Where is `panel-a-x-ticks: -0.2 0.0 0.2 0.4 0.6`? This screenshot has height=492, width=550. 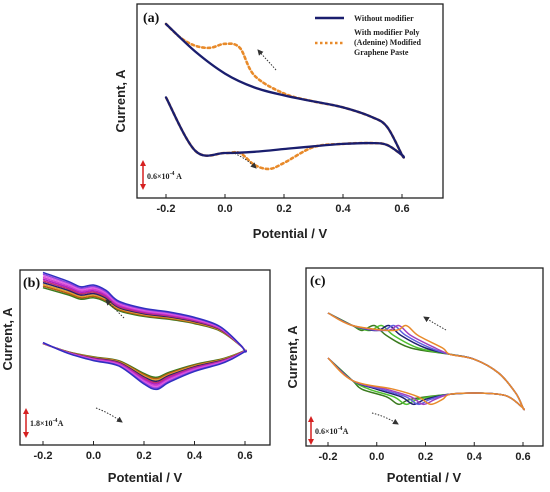 panel-a-x-ticks: -0.2 0.0 0.2 0.4 0.6 is located at coordinates (283, 204).